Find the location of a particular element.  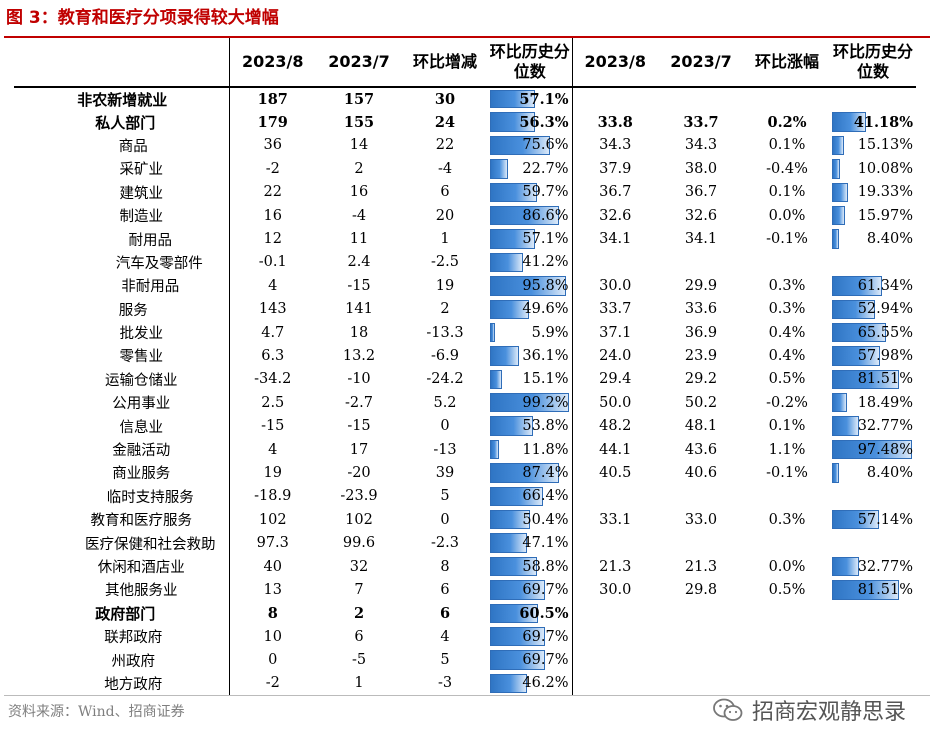

category-name: 零售业 is located at coordinates (141, 357).